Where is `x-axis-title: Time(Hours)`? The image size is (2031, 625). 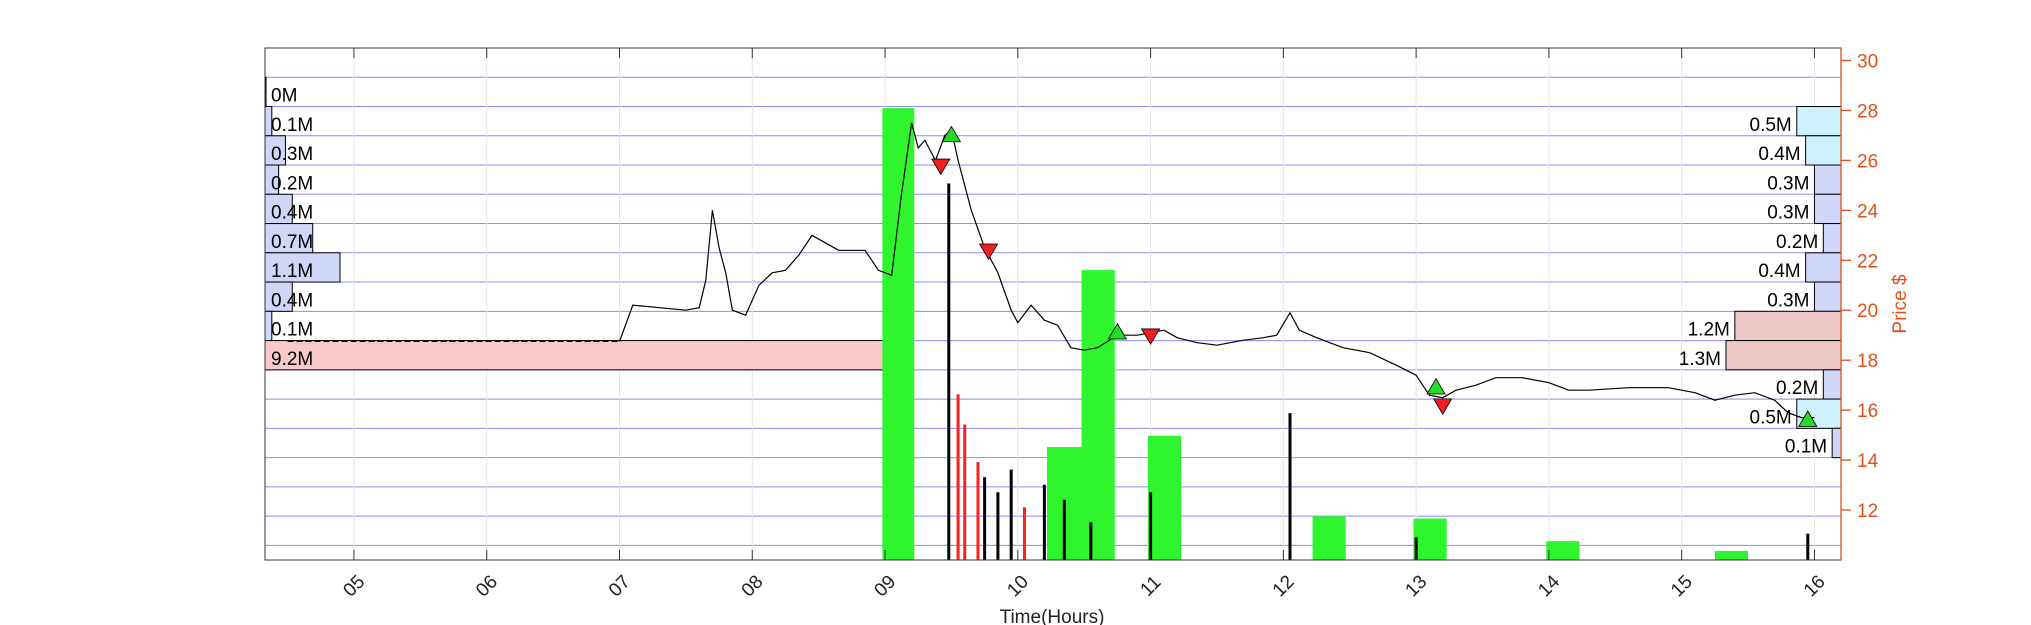
x-axis-title: Time(Hours) is located at coordinates (1052, 616).